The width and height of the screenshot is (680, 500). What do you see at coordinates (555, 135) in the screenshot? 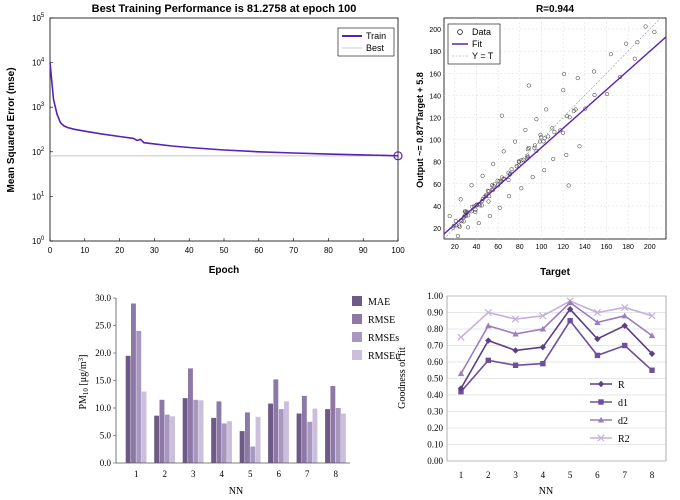
I see `fit-line` at bounding box center [555, 135].